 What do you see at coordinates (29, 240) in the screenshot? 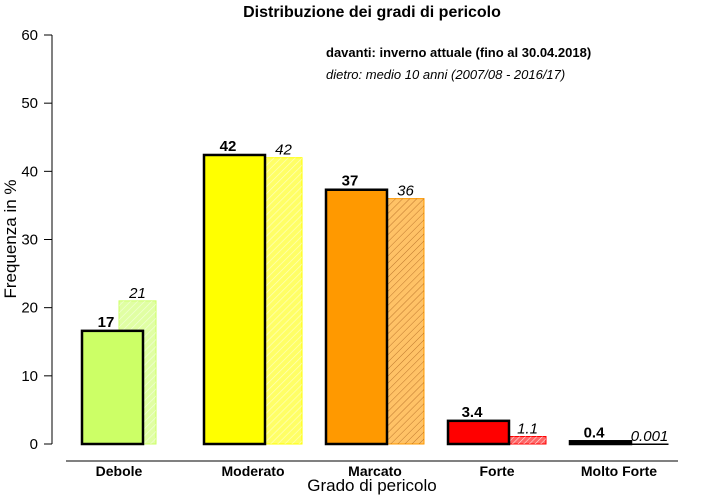
I see `y-tick-label: 30` at bounding box center [29, 240].